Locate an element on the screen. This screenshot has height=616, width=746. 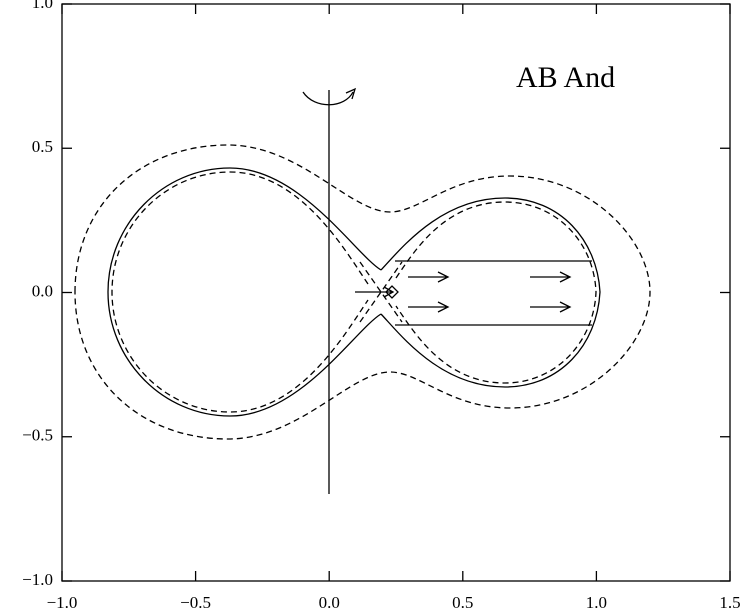
secondary-lobe is located at coordinates (490, 292).